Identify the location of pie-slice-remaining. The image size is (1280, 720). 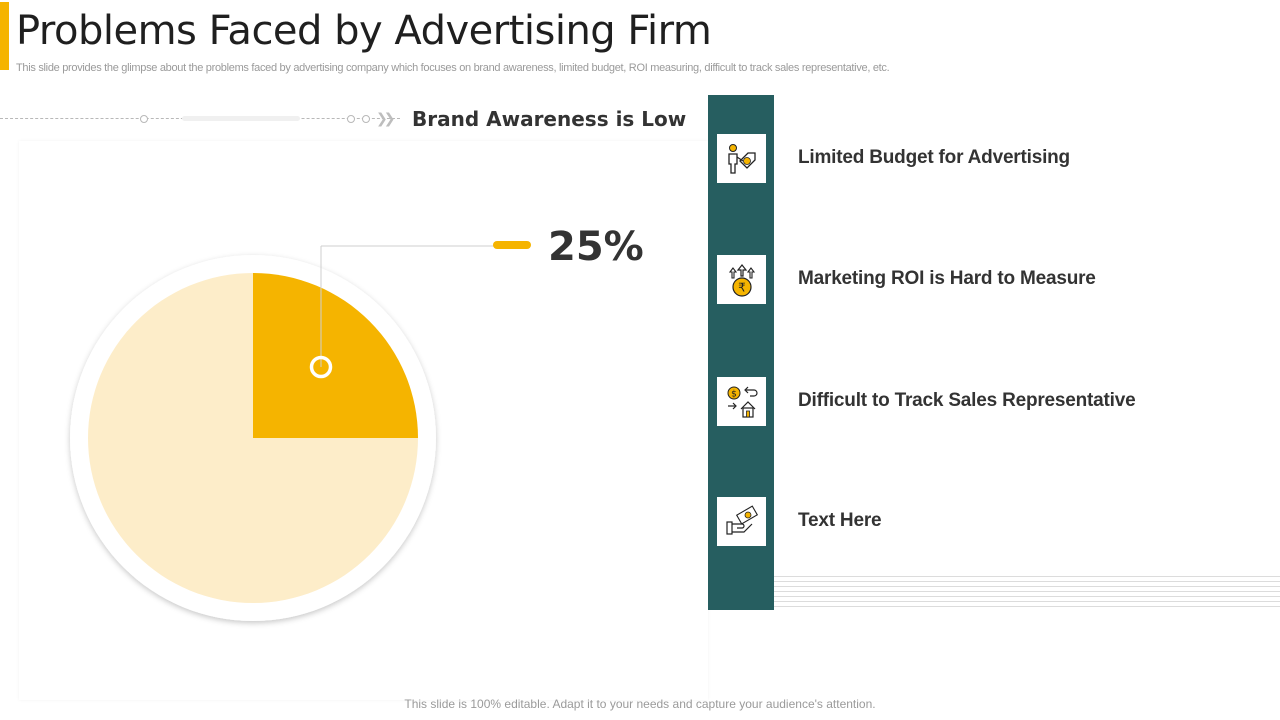
(253, 438).